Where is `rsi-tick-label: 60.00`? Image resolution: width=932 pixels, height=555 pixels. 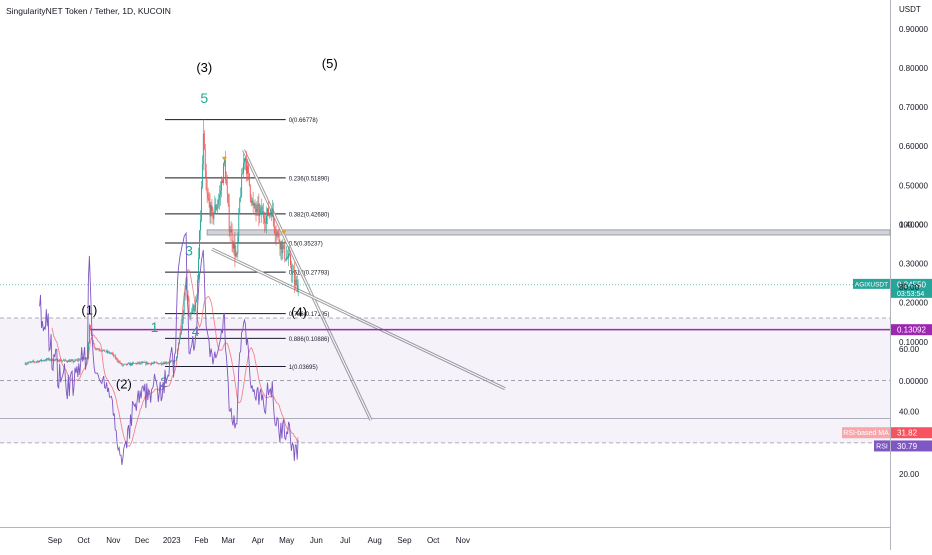 rsi-tick-label: 60.00 is located at coordinates (909, 349).